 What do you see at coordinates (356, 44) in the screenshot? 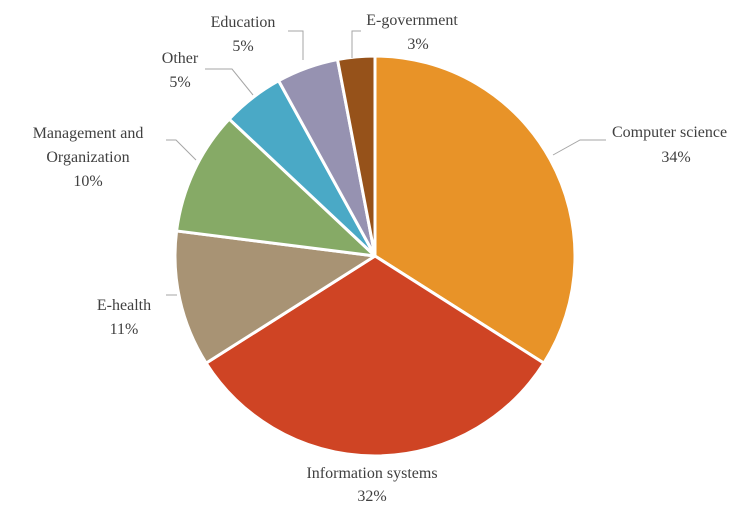
I see `leader-line-e-government` at bounding box center [356, 44].